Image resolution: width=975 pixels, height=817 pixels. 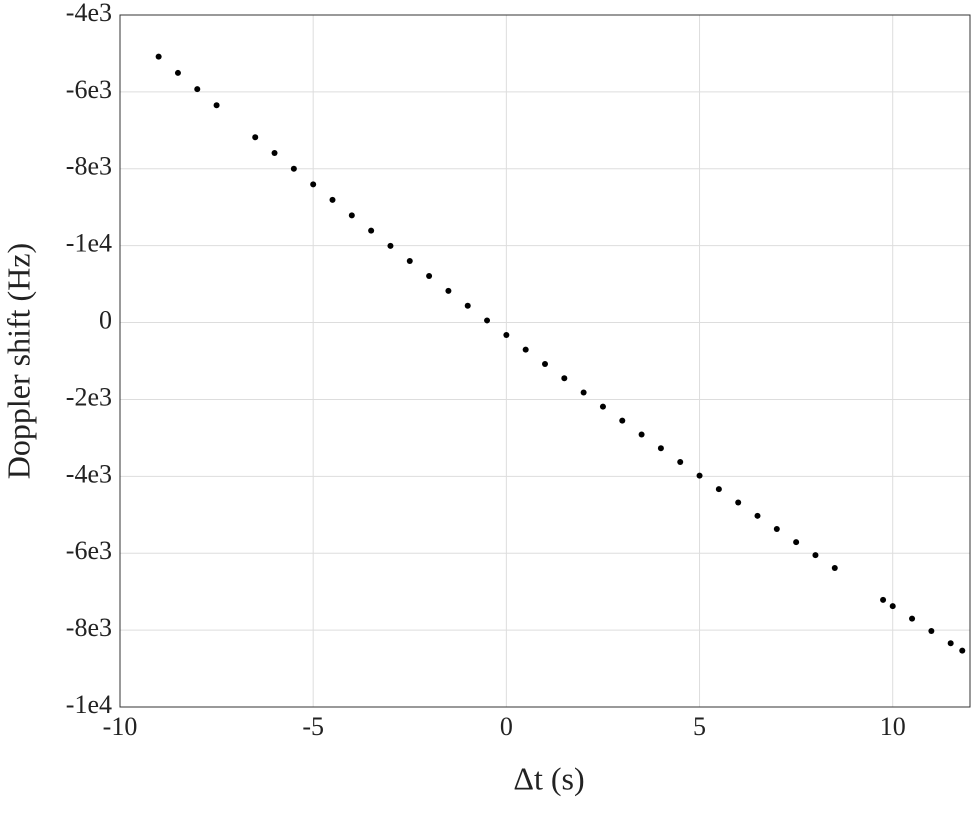 I want to click on y-tick-label: 0, so click(x=105, y=320).